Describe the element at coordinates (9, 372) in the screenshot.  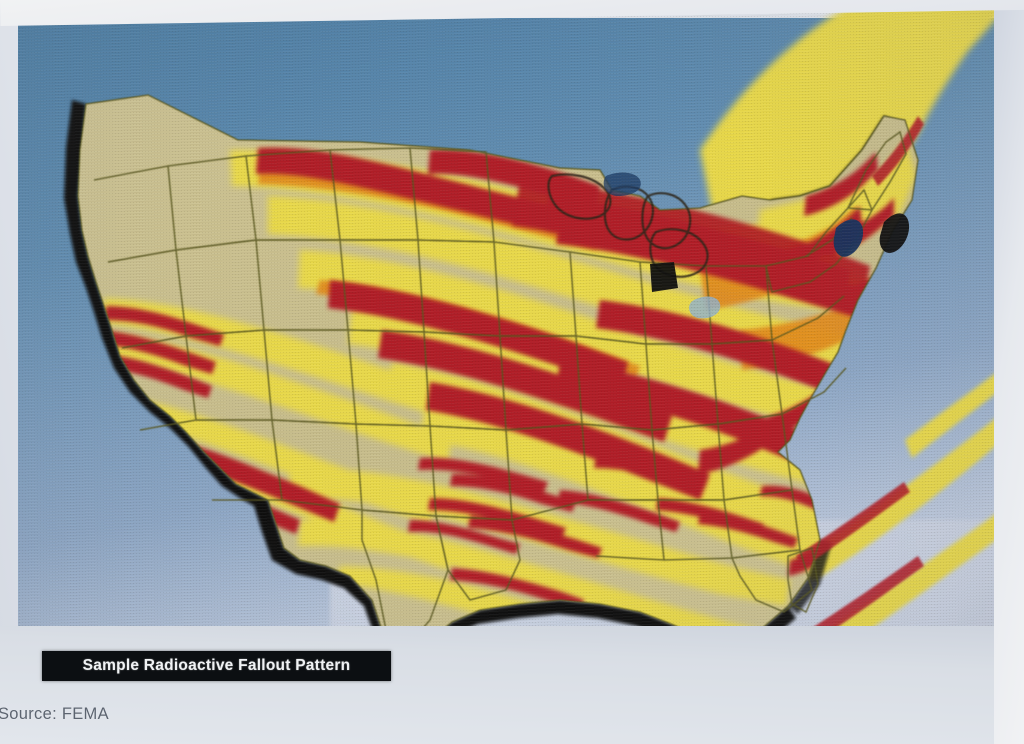
I see `page-left-margin` at that location.